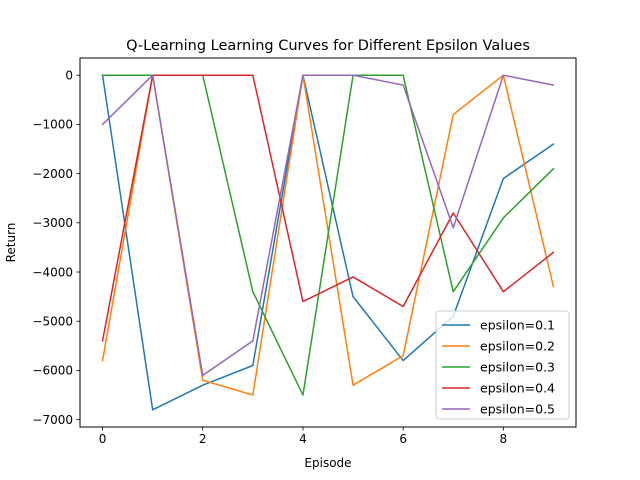 The height and width of the screenshot is (480, 640). What do you see at coordinates (69, 76) in the screenshot?
I see `y-tick-label: 0` at bounding box center [69, 76].